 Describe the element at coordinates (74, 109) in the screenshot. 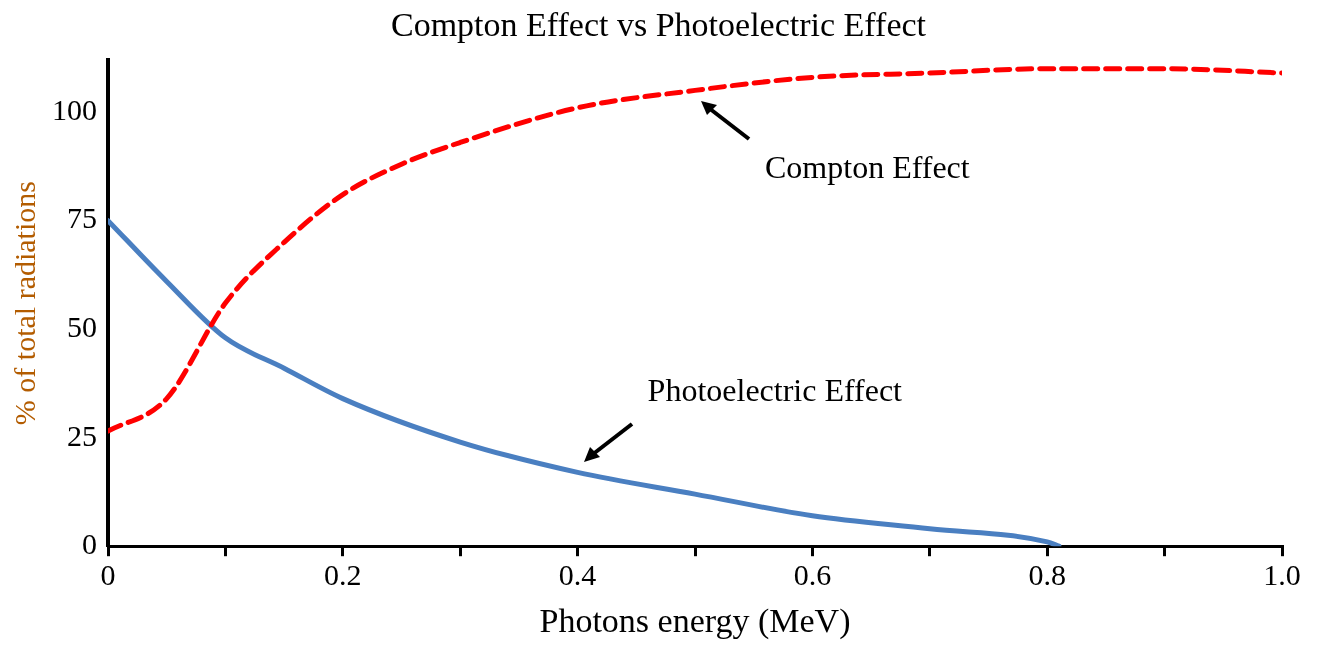

I see `y-tick-label: 100` at that location.